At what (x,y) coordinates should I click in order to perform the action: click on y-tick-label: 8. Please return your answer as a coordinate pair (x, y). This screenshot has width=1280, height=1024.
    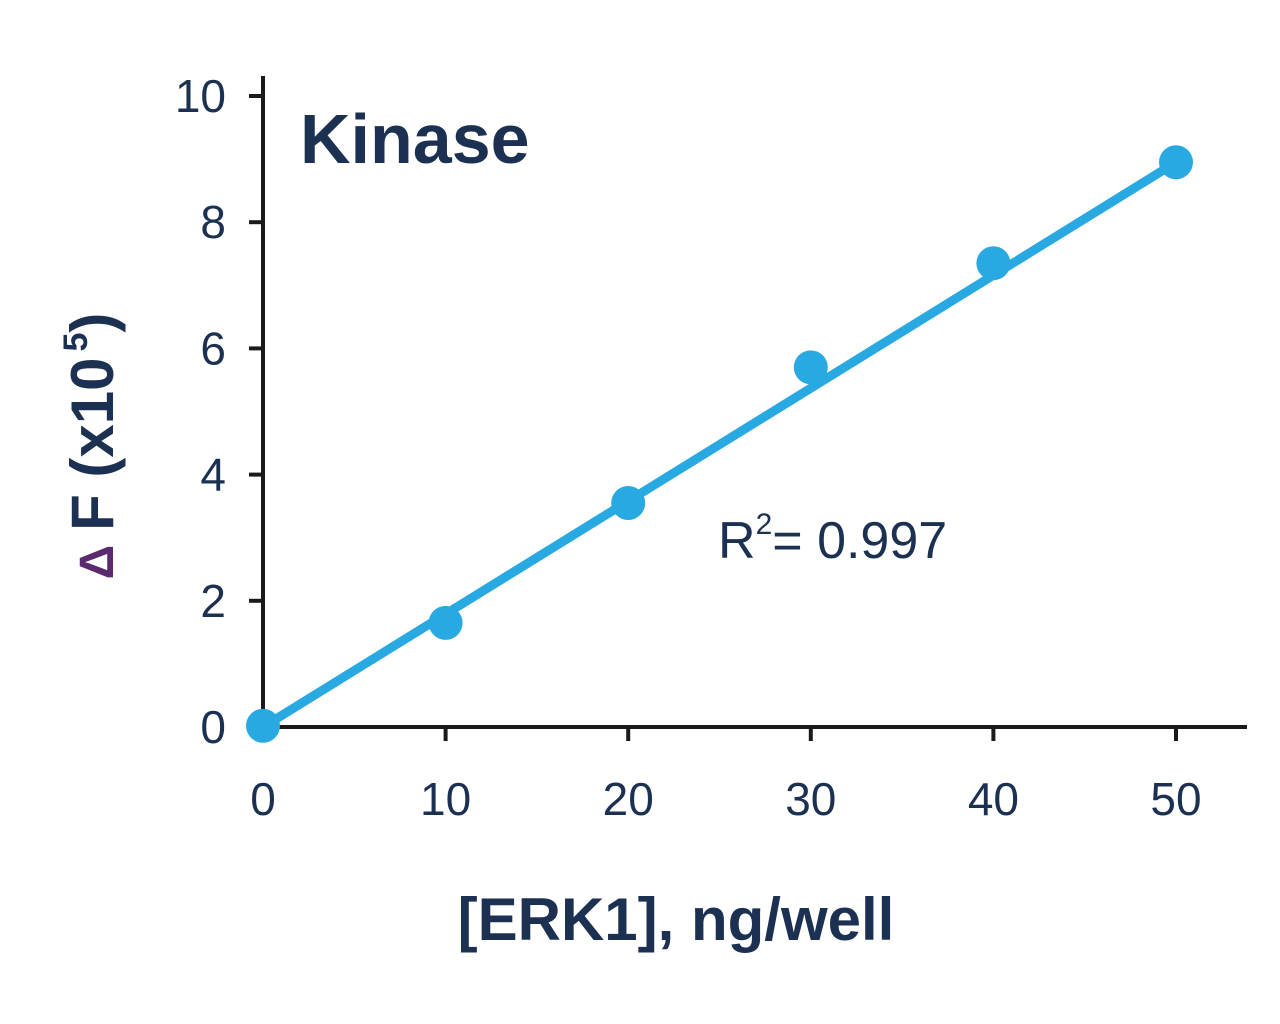
    Looking at the image, I should click on (213, 222).